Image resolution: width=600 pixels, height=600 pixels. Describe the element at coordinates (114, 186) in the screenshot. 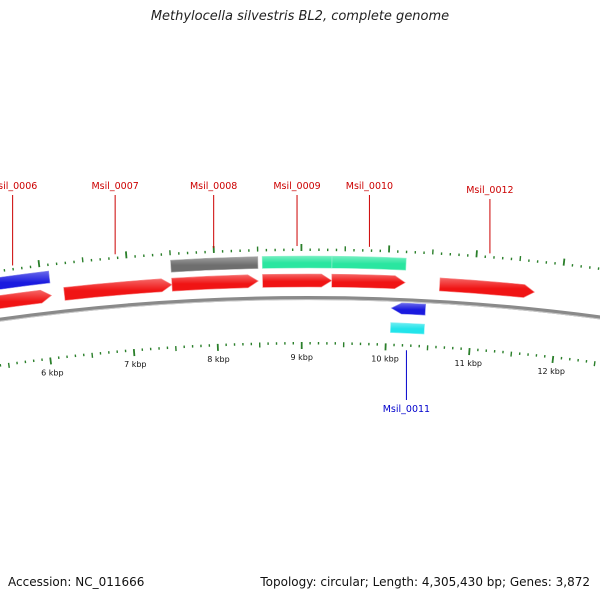

I see `gene-label-msil-0007: Msil_0007` at that location.